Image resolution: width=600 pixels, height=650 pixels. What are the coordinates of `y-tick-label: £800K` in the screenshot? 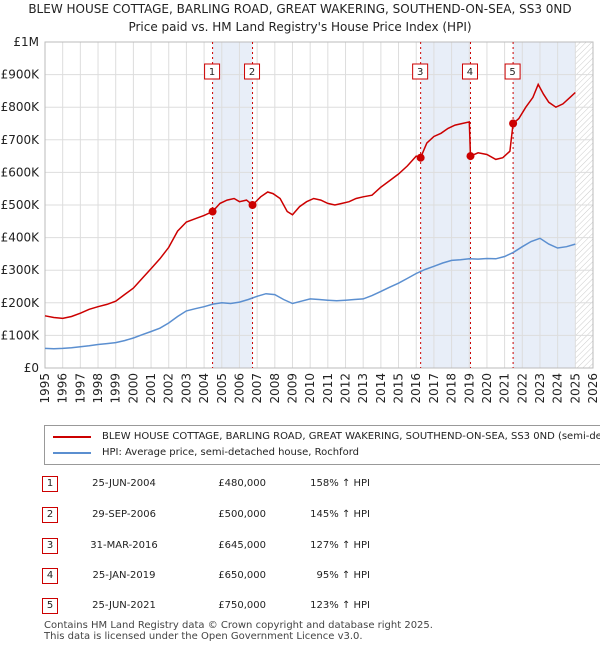 It's located at (21, 107).